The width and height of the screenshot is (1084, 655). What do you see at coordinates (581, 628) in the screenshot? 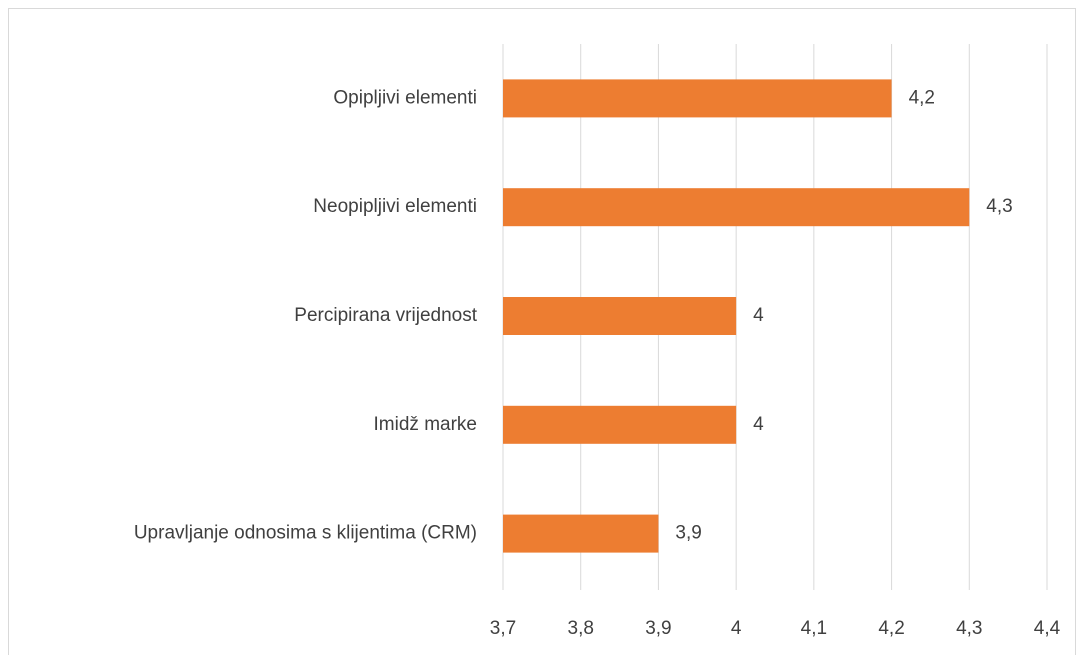
I see `x-tick-label: 3,8` at bounding box center [581, 628].